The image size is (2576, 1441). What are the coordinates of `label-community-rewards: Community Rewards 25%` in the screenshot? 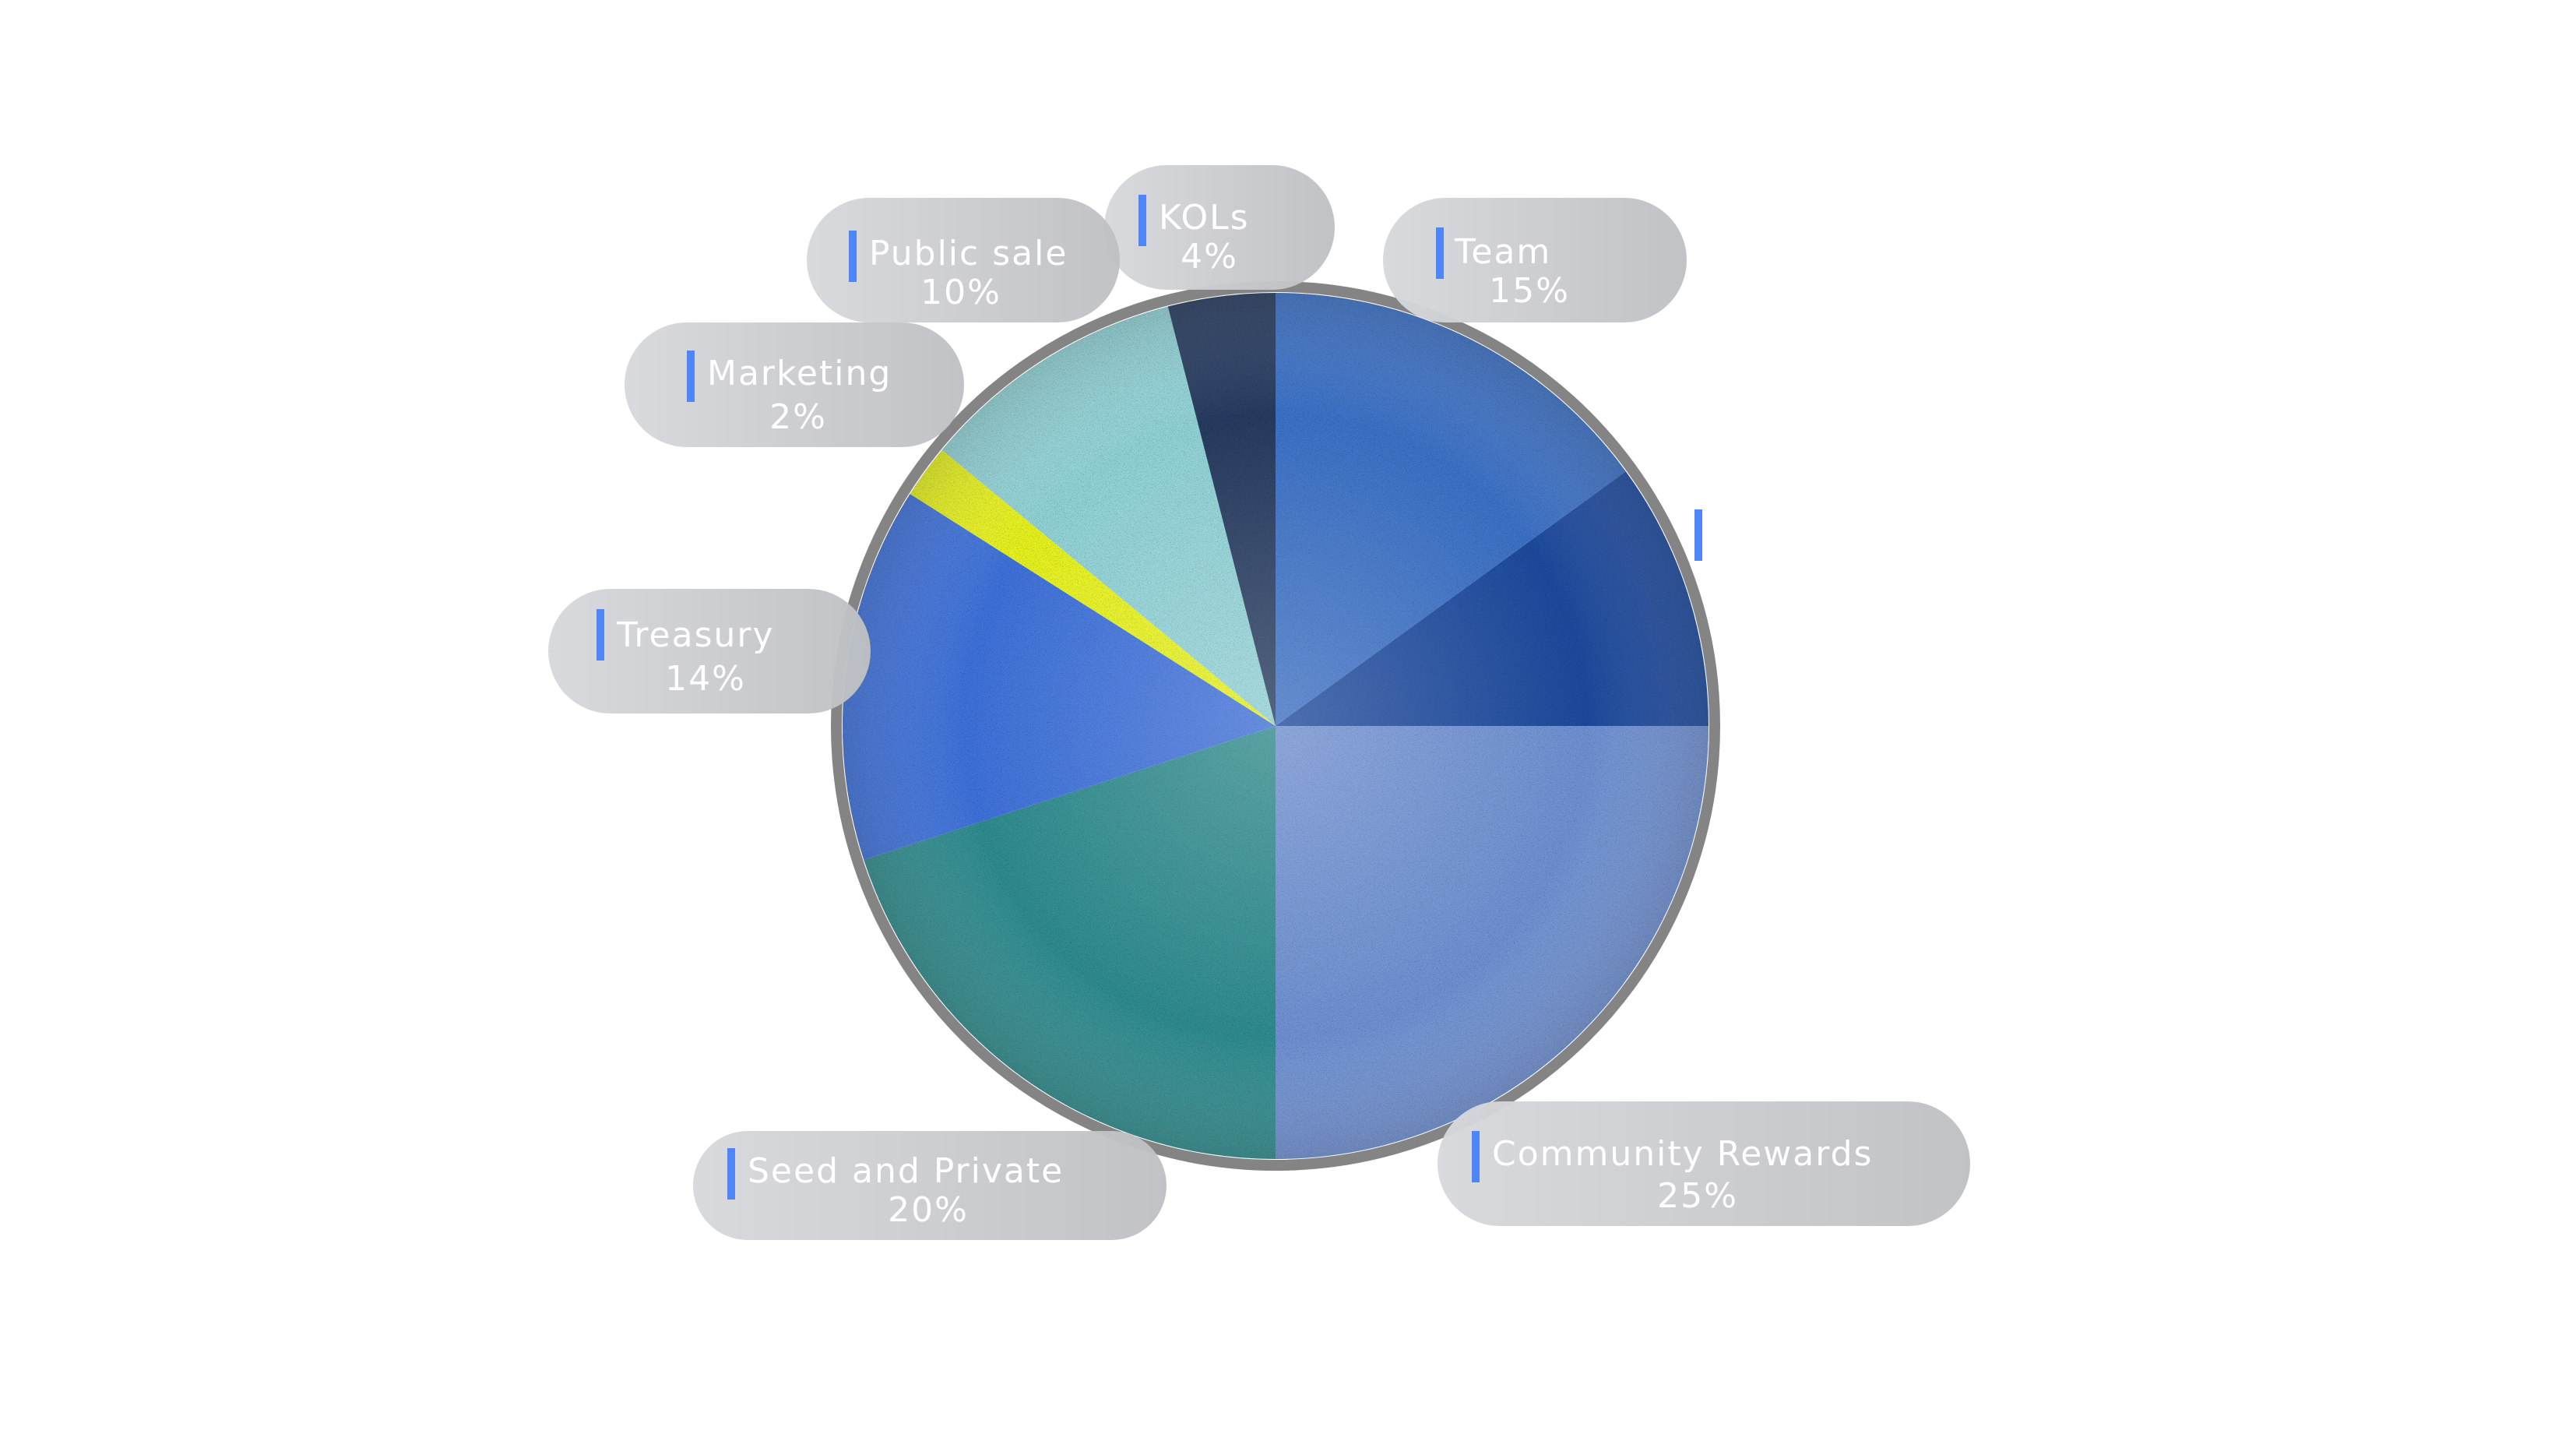 It's located at (1704, 1163).